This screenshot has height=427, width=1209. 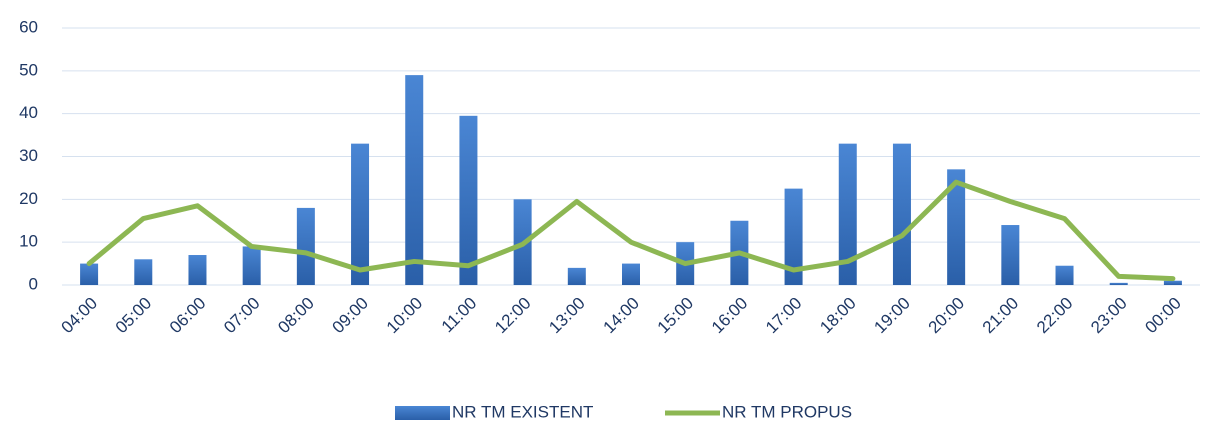 What do you see at coordinates (676, 316) in the screenshot?
I see `x-tick-label: 15:00` at bounding box center [676, 316].